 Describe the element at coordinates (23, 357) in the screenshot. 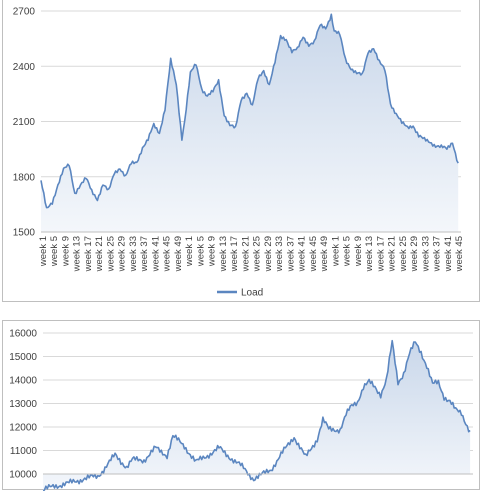

I see `y-tick-label: 15000` at that location.